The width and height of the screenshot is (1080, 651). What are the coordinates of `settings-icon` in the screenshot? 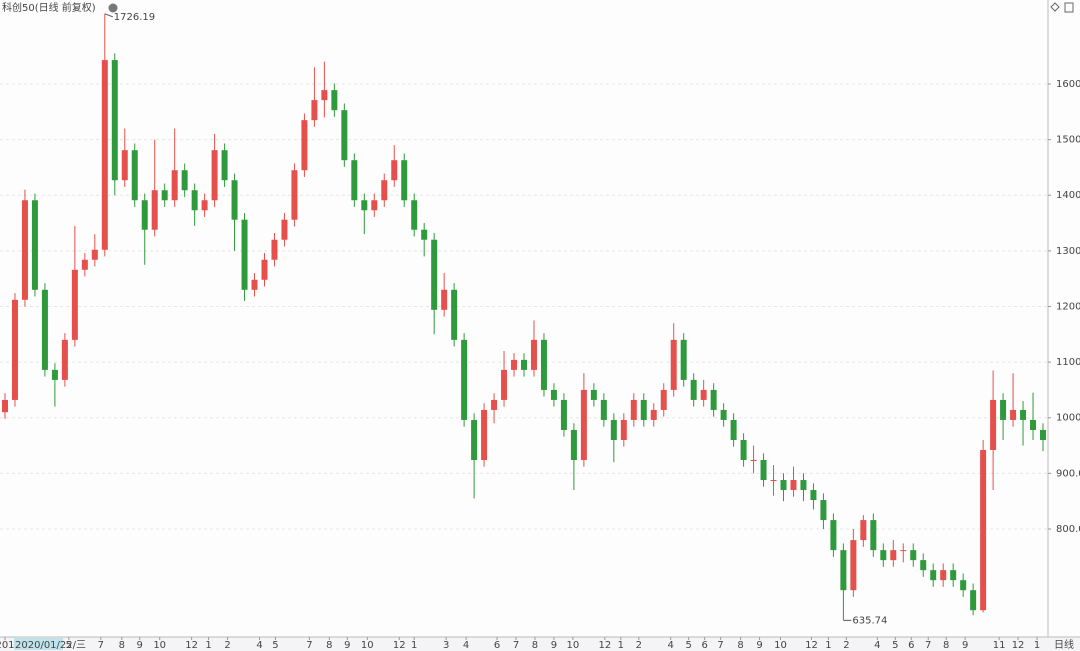 It's located at (113, 8).